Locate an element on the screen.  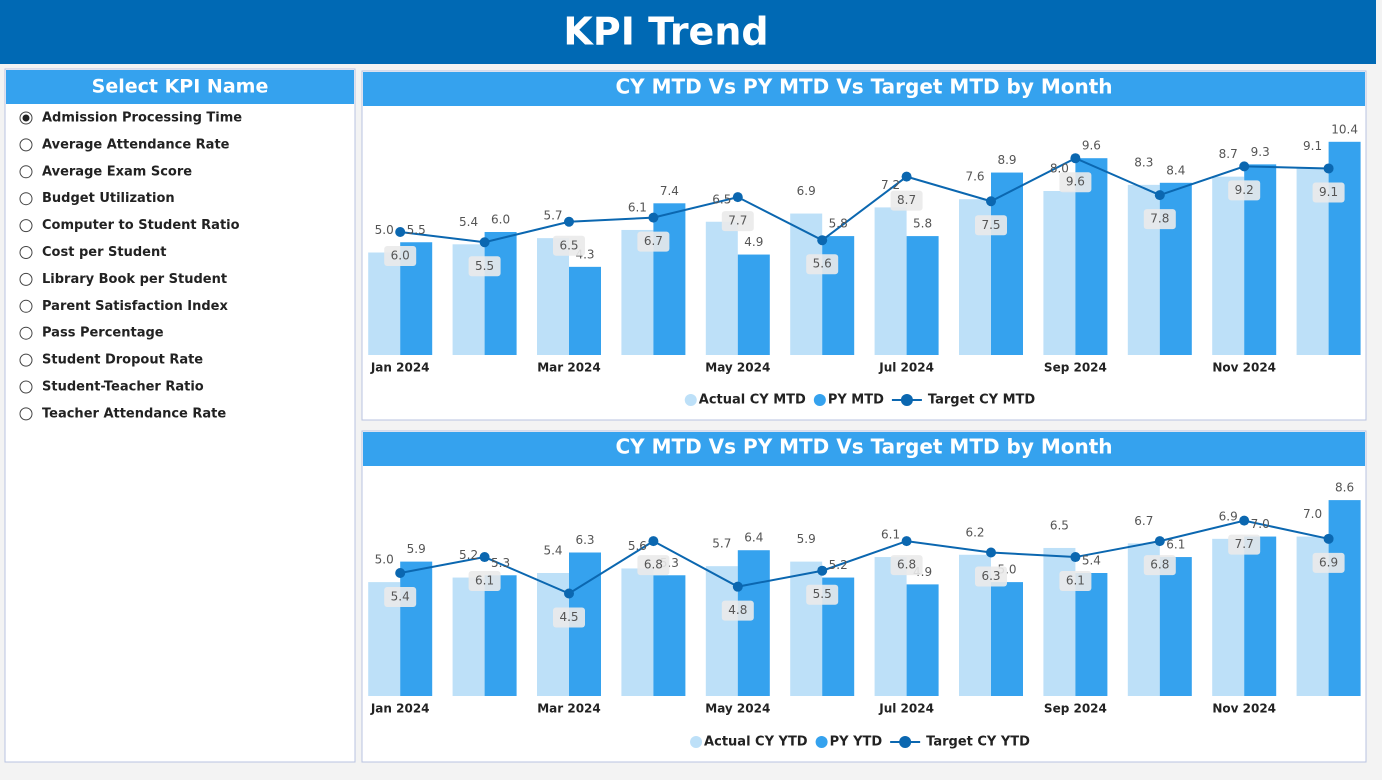
slicer-item: Admission Processing Time is located at coordinates (130, 118).